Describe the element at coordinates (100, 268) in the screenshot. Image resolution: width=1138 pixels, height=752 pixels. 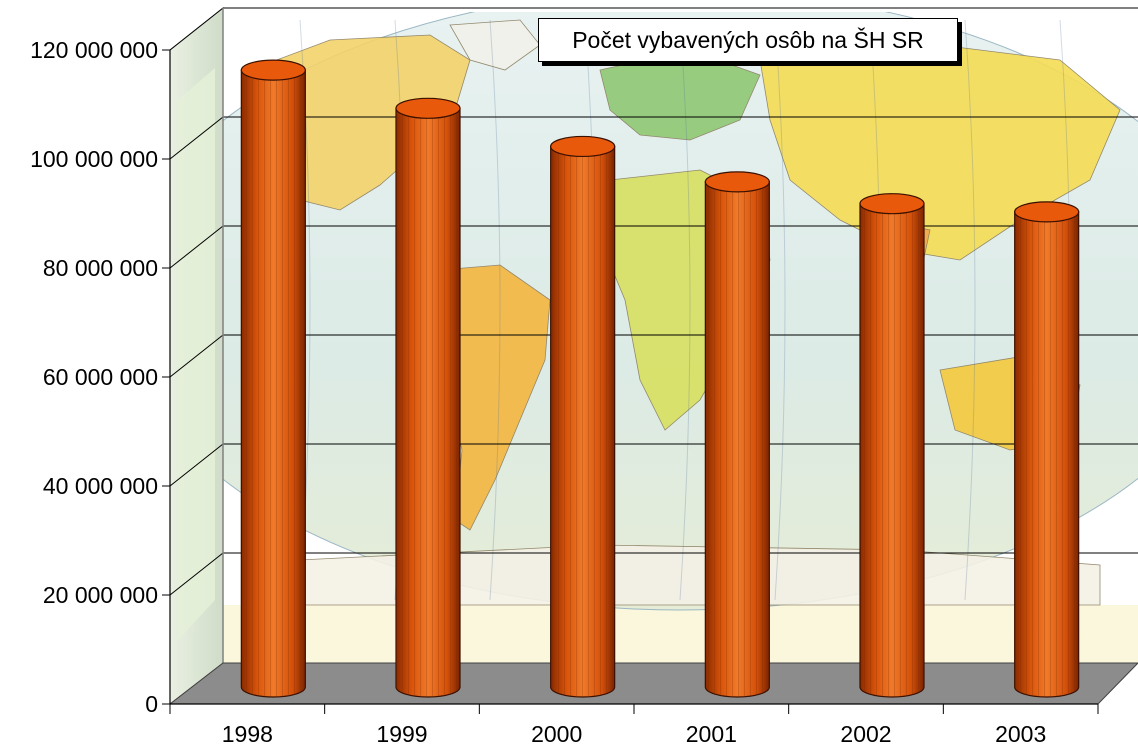
I see `y-tick-label: 80 000 000` at that location.